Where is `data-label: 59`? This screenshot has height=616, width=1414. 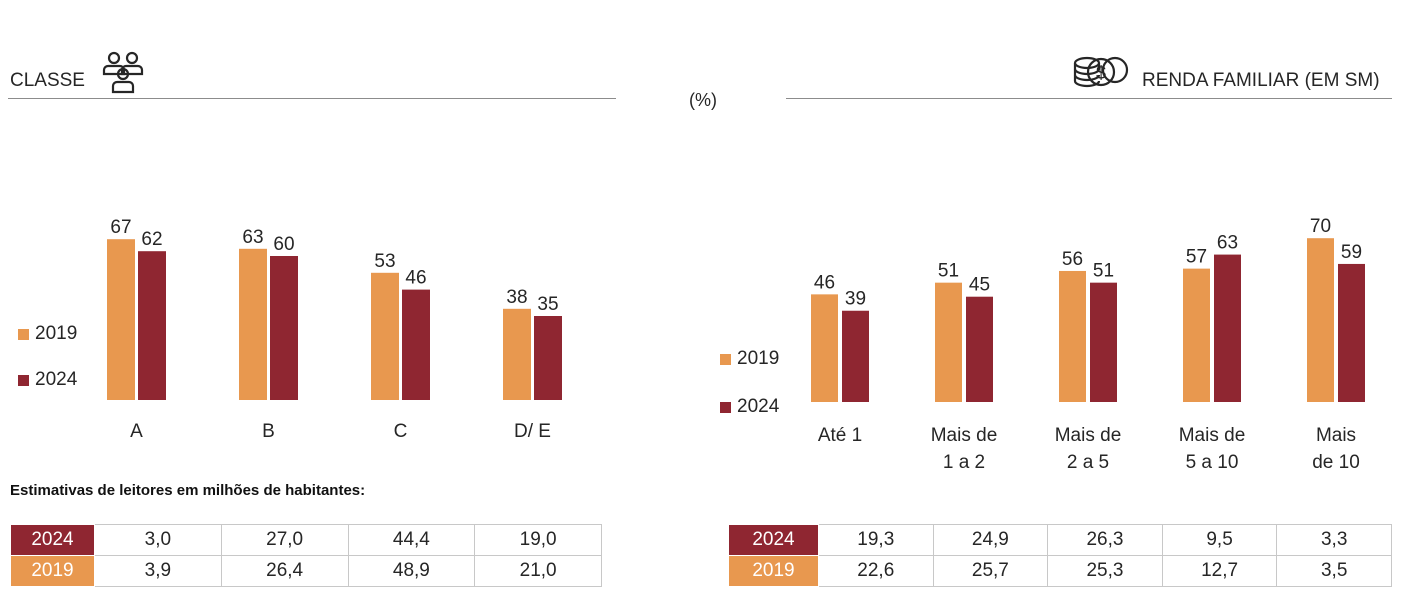 data-label: 59 is located at coordinates (1351, 252).